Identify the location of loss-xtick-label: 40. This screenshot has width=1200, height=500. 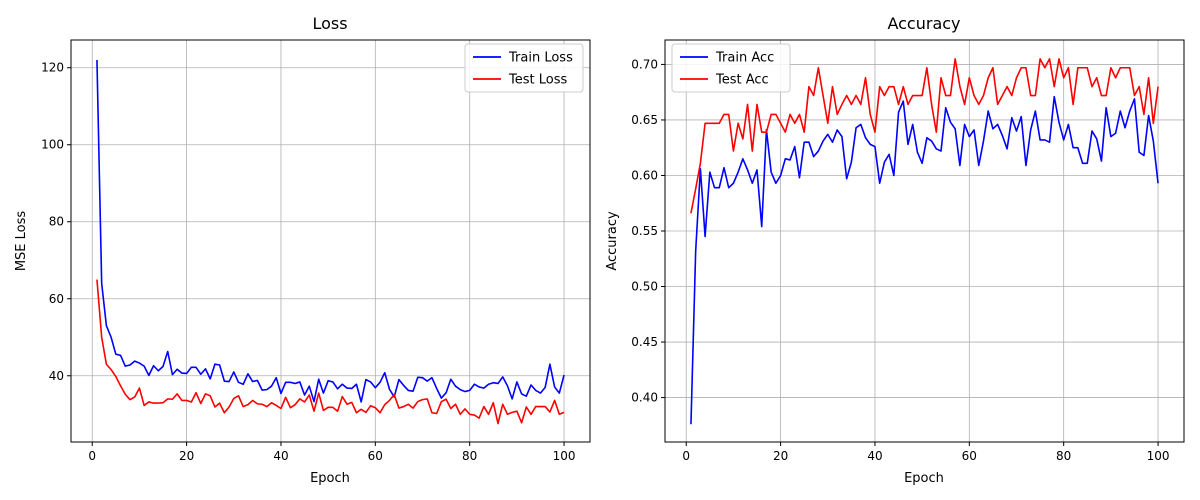
(280, 456).